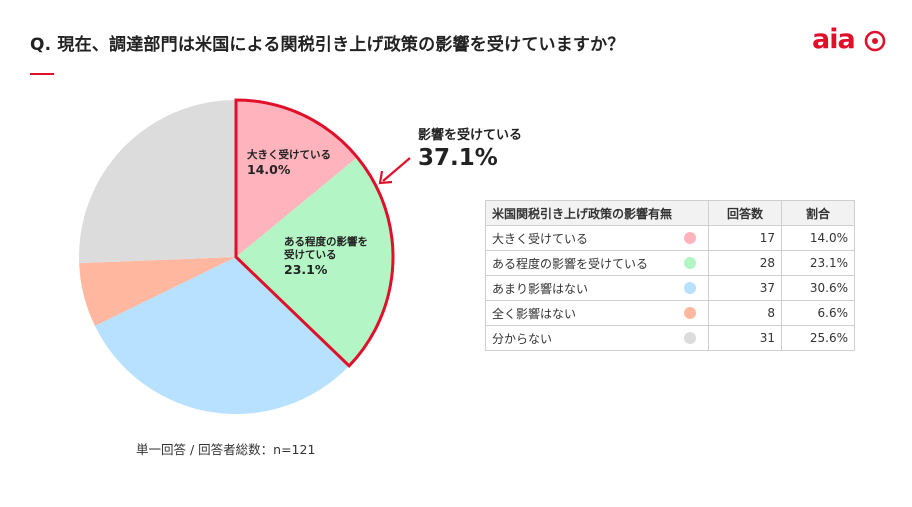 The image size is (912, 507). Describe the element at coordinates (540, 288) in the screenshot. I see `row-label: あまり影響はない` at that location.